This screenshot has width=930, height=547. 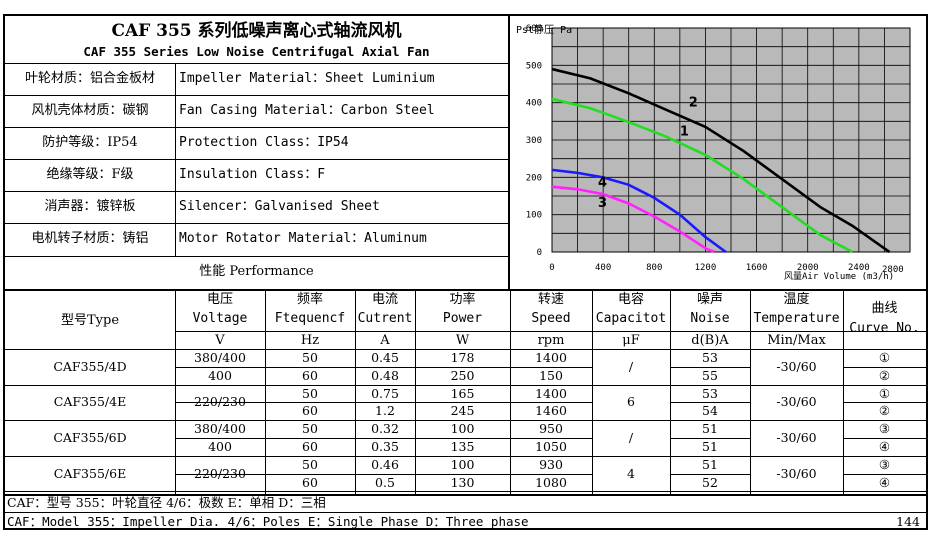 What do you see at coordinates (264, 142) in the screenshot?
I see `spec-value-protection: Protection Class：IP54` at bounding box center [264, 142].